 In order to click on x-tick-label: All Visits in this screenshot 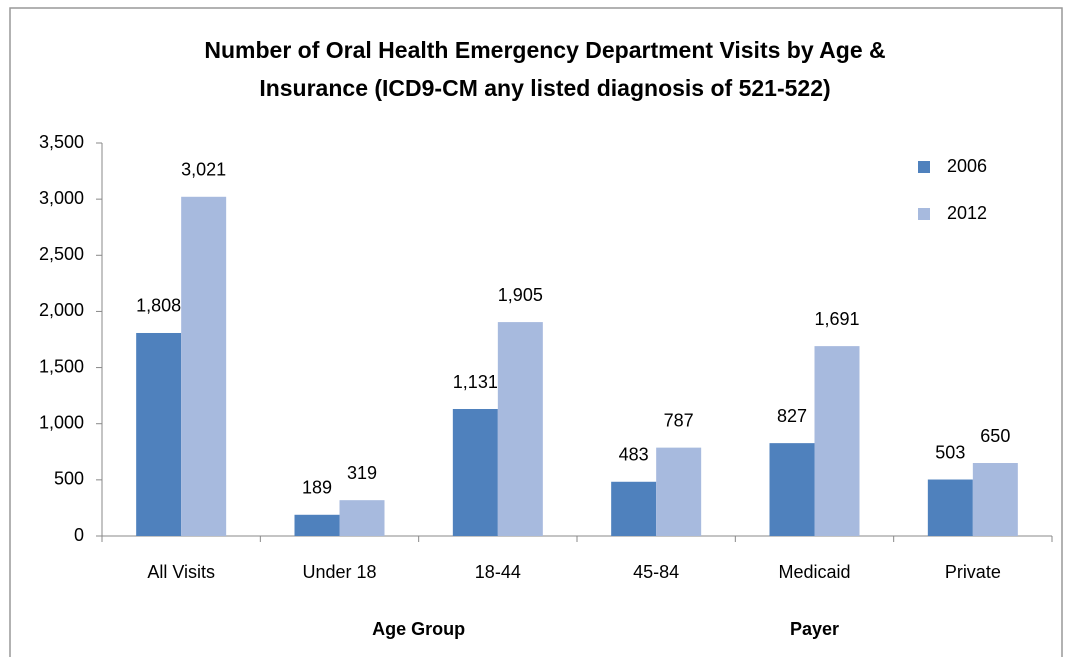, I will do `click(181, 572)`.